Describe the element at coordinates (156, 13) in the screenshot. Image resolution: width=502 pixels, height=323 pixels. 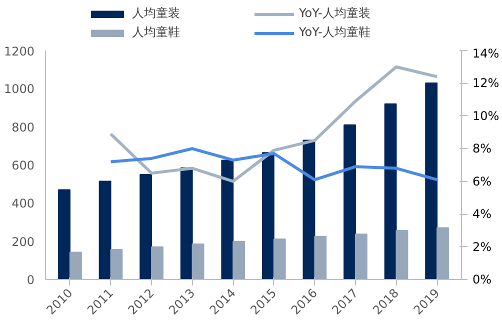
I see `legend-label: 人均童装` at that location.